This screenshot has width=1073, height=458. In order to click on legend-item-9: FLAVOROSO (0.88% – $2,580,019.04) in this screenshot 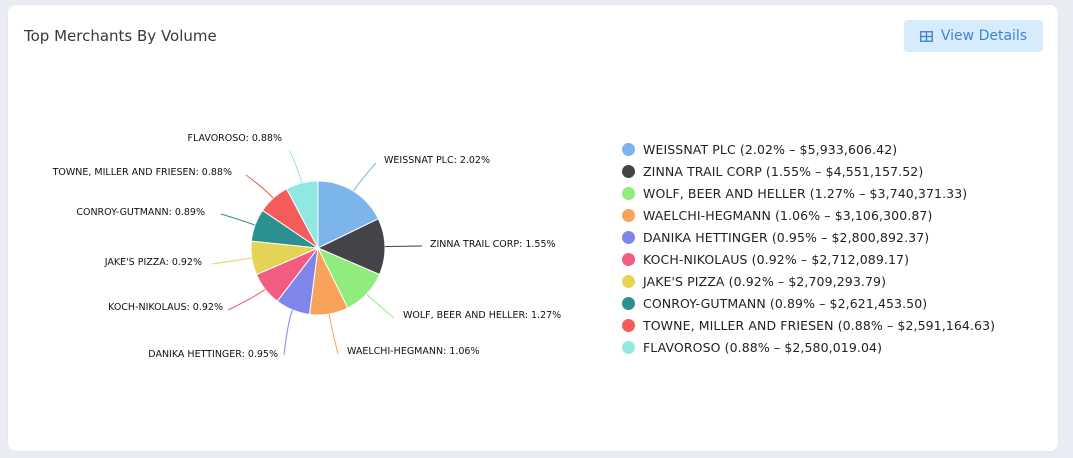, I will do `click(808, 347)`.